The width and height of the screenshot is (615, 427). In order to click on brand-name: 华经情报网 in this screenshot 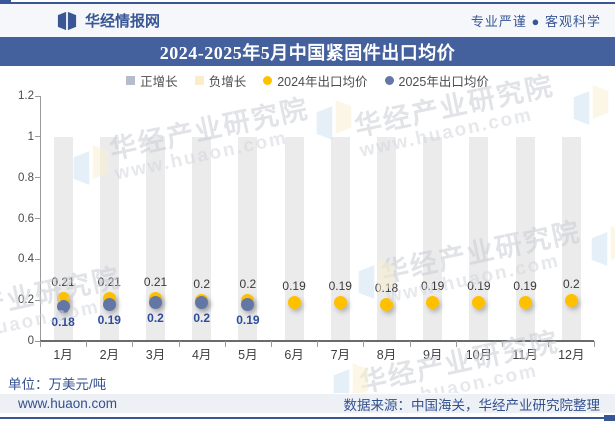, I will do `click(123, 21)`.